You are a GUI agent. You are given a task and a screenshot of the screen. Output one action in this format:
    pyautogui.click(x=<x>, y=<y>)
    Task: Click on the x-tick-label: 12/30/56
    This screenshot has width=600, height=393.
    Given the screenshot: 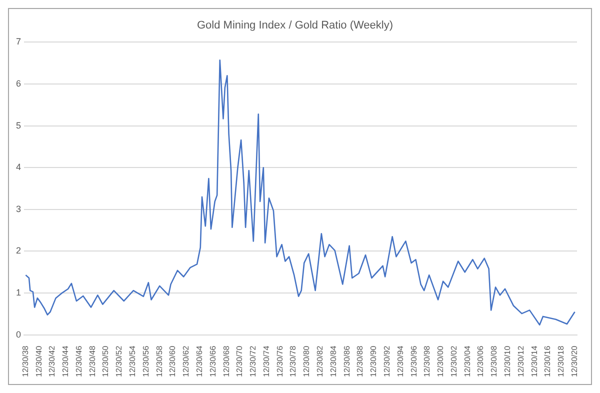 What is the action you would take?
    pyautogui.click(x=145, y=361)
    